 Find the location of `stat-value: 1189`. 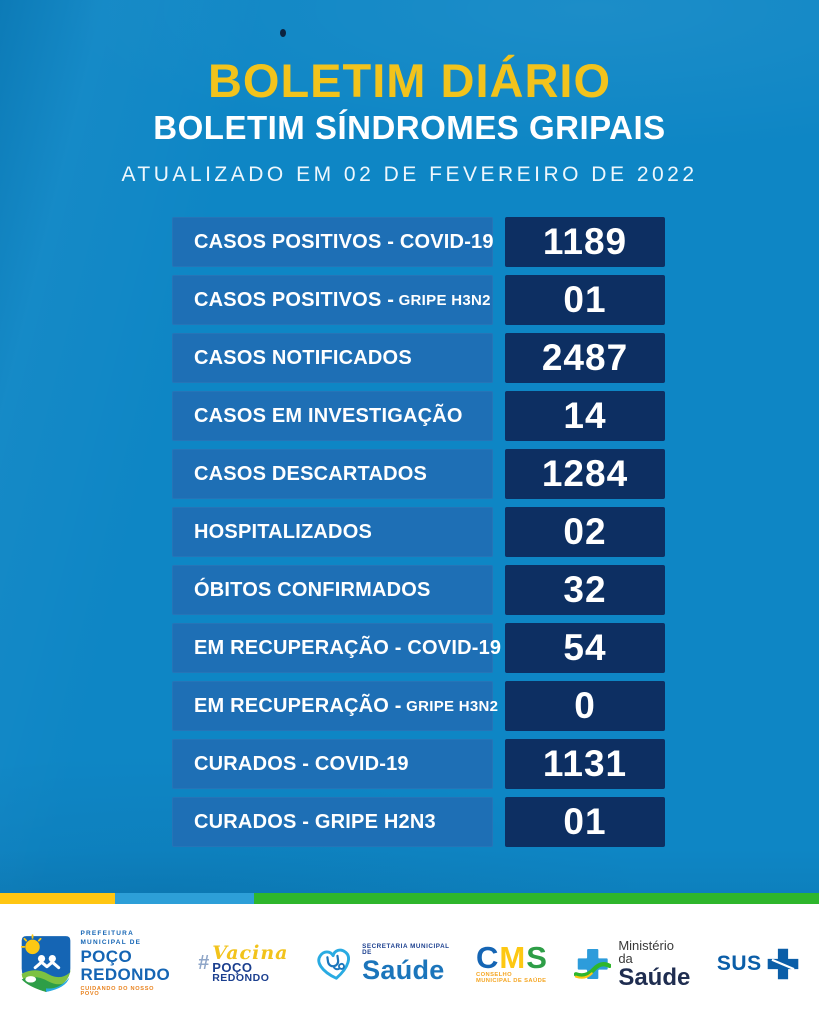

stat-value: 1189 is located at coordinates (585, 242).